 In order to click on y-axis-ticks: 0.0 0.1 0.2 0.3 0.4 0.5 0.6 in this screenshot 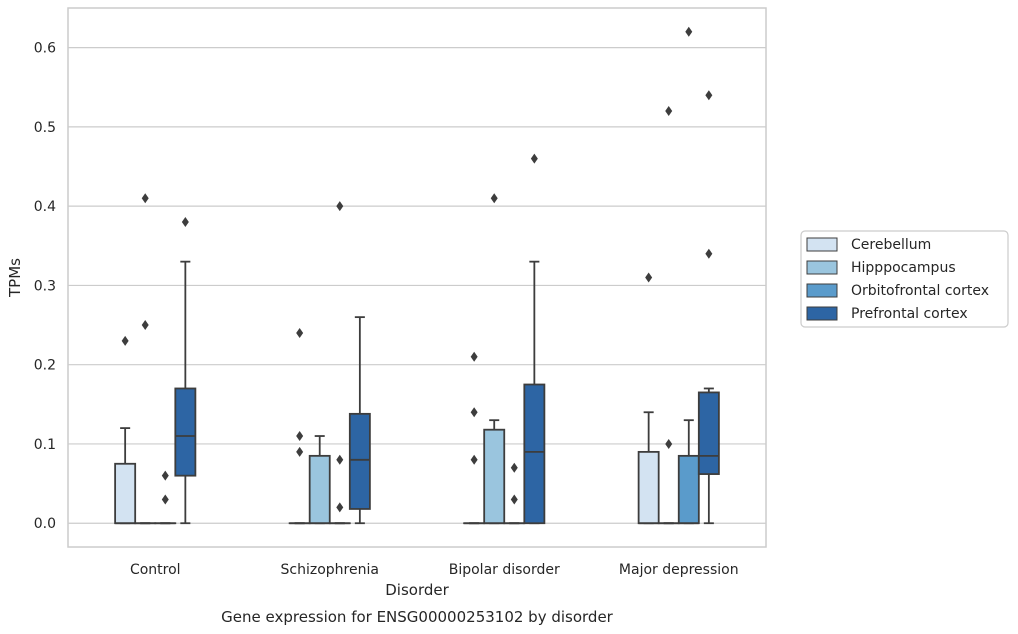, I will do `click(45, 287)`.